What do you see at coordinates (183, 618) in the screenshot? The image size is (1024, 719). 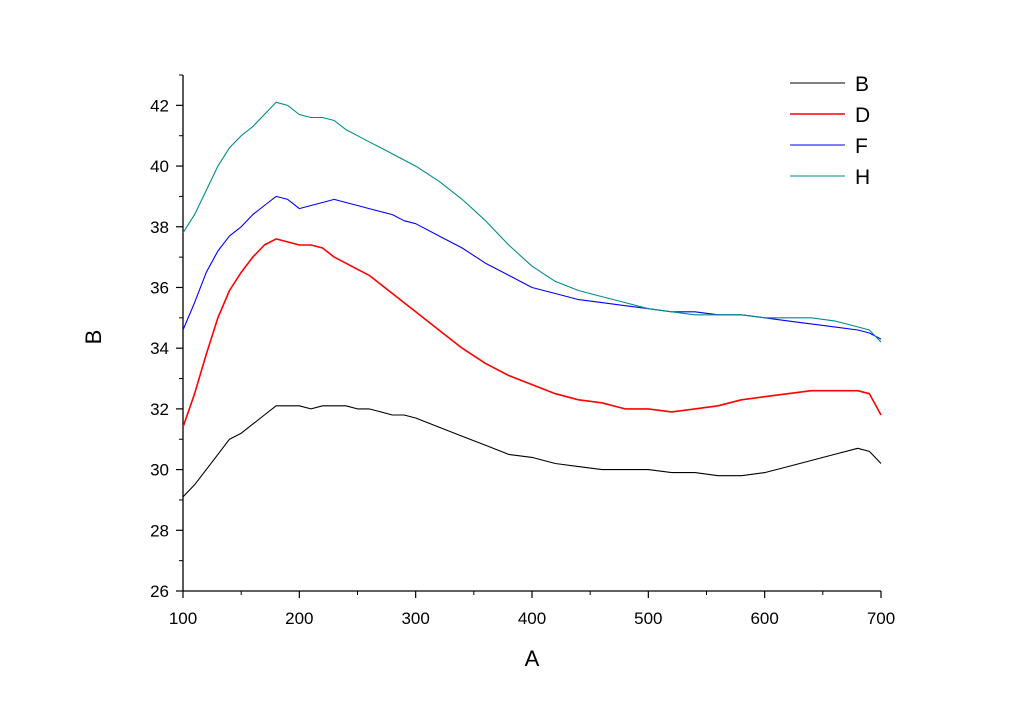 I see `x-tick-label: 100` at bounding box center [183, 618].